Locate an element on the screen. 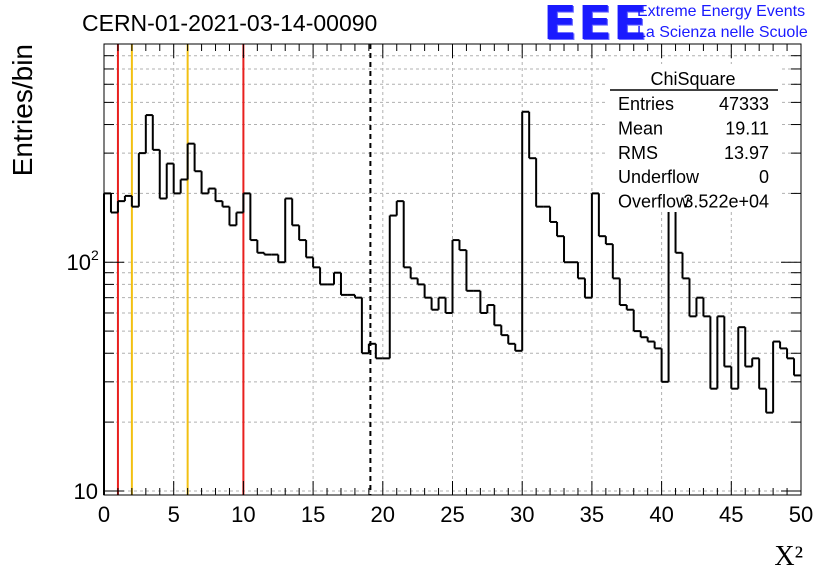 The height and width of the screenshot is (572, 836). stats-row-value: 19.11 is located at coordinates (747, 128).